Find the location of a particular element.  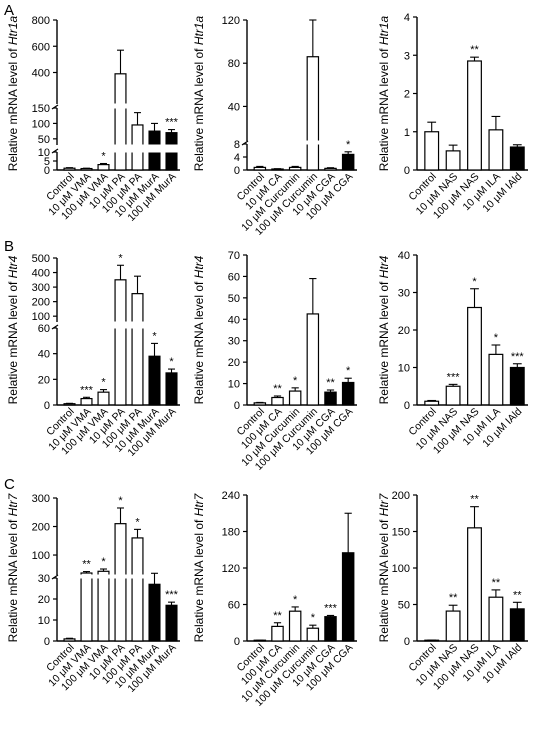

y-tick-label: 200 is located at coordinates (41, 303).